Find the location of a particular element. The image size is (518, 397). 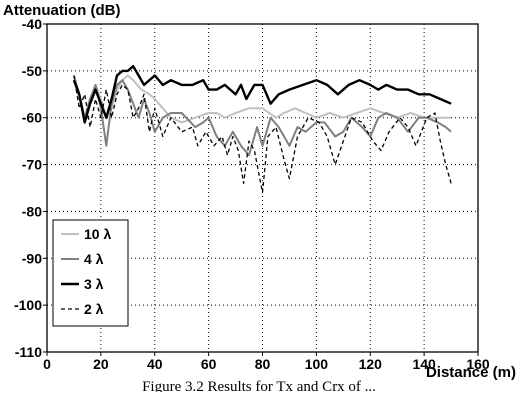

x-tick-label: 100 is located at coordinates (317, 364).